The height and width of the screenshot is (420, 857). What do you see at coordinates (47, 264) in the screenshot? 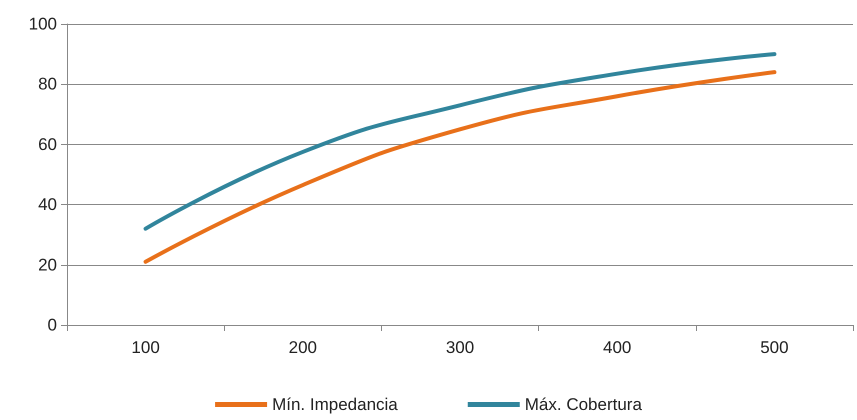
I see `y-tick-label: 20` at bounding box center [47, 264].